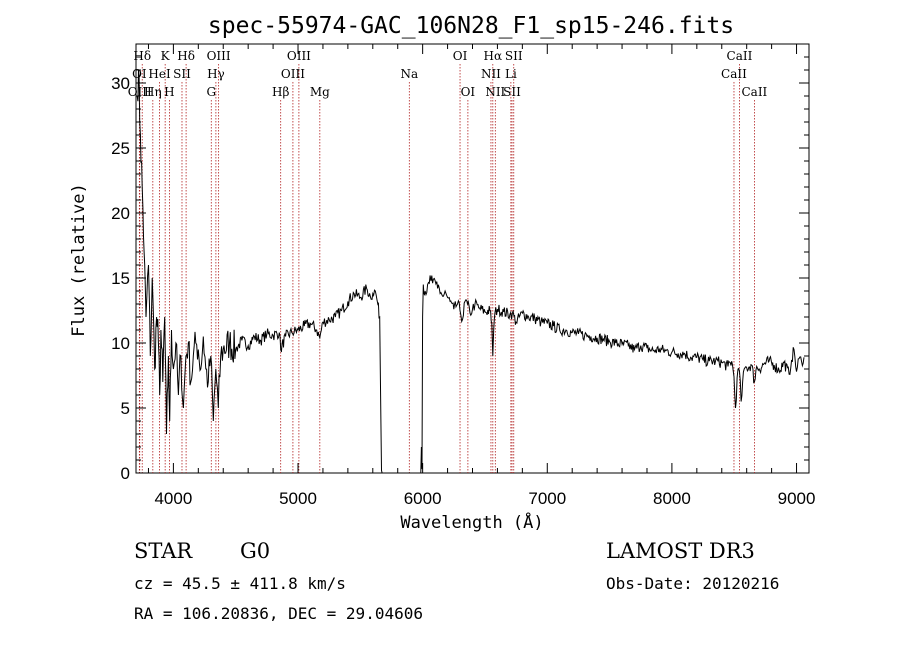  I want to click on line-label-27: CaII, so click(754, 92).